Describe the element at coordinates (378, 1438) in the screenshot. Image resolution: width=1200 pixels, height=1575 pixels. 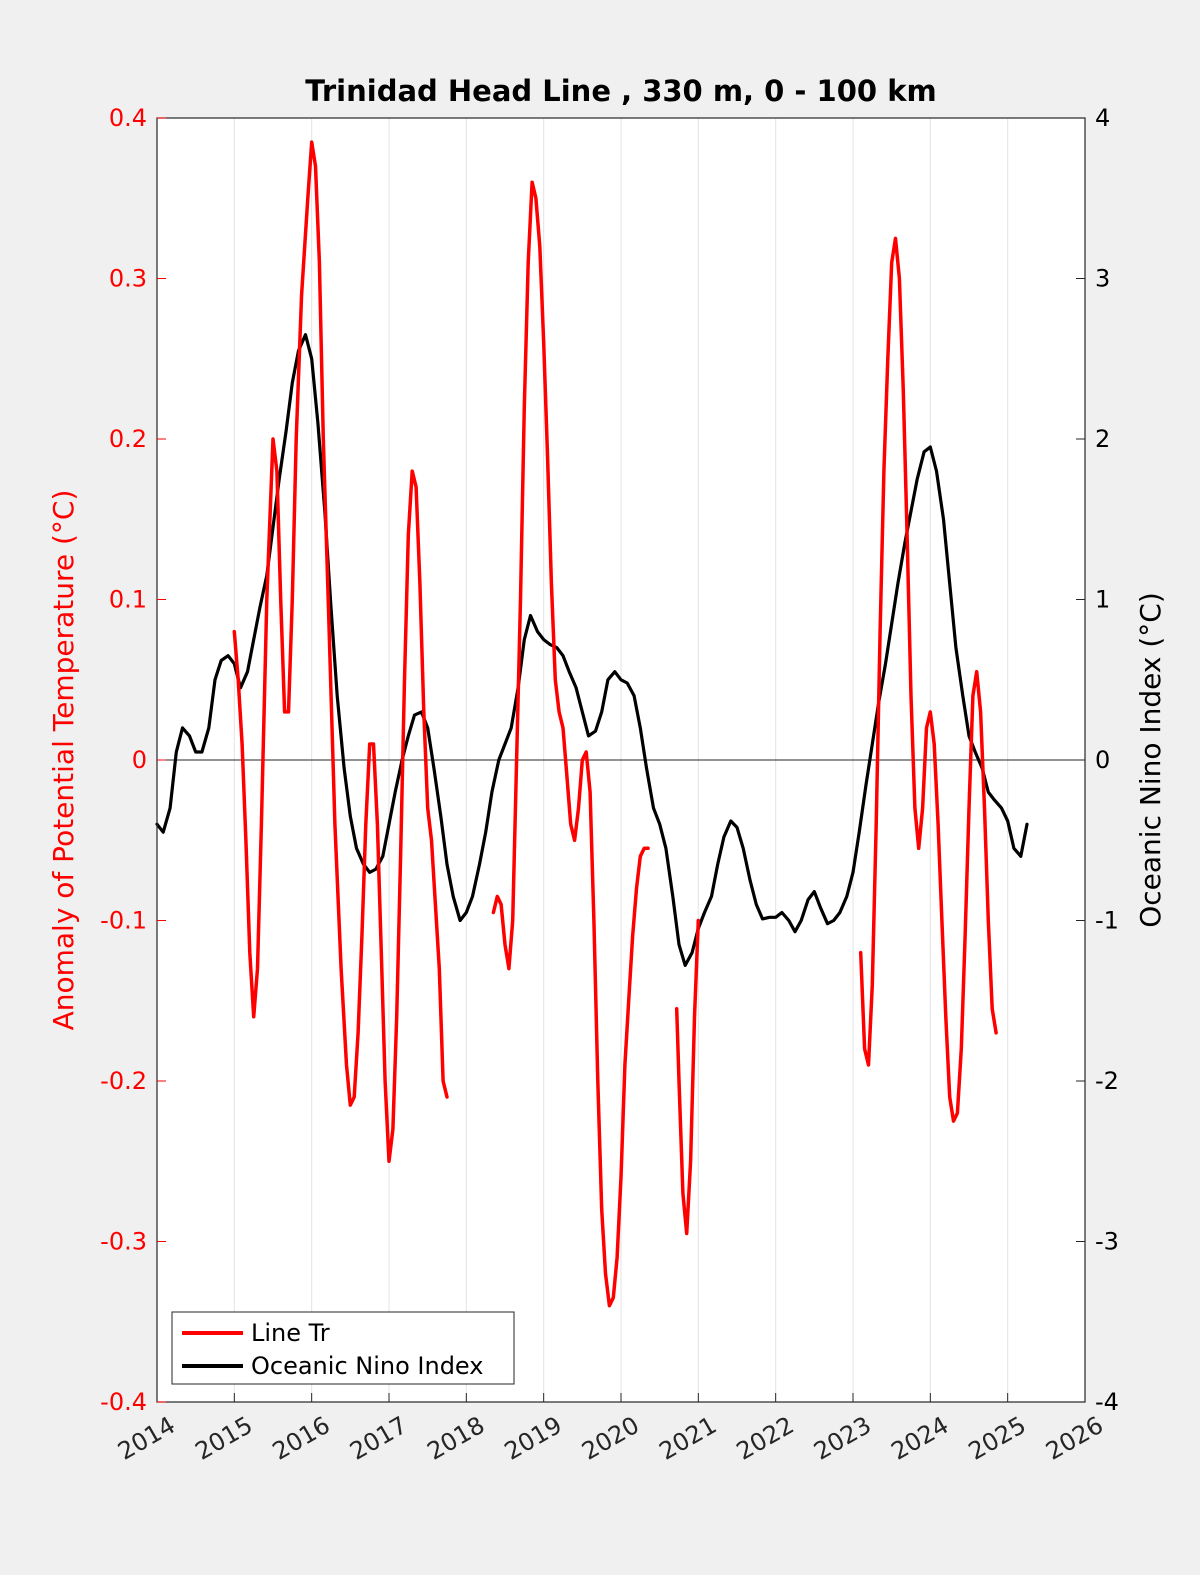
I see `x-tick-label: 2017` at that location.